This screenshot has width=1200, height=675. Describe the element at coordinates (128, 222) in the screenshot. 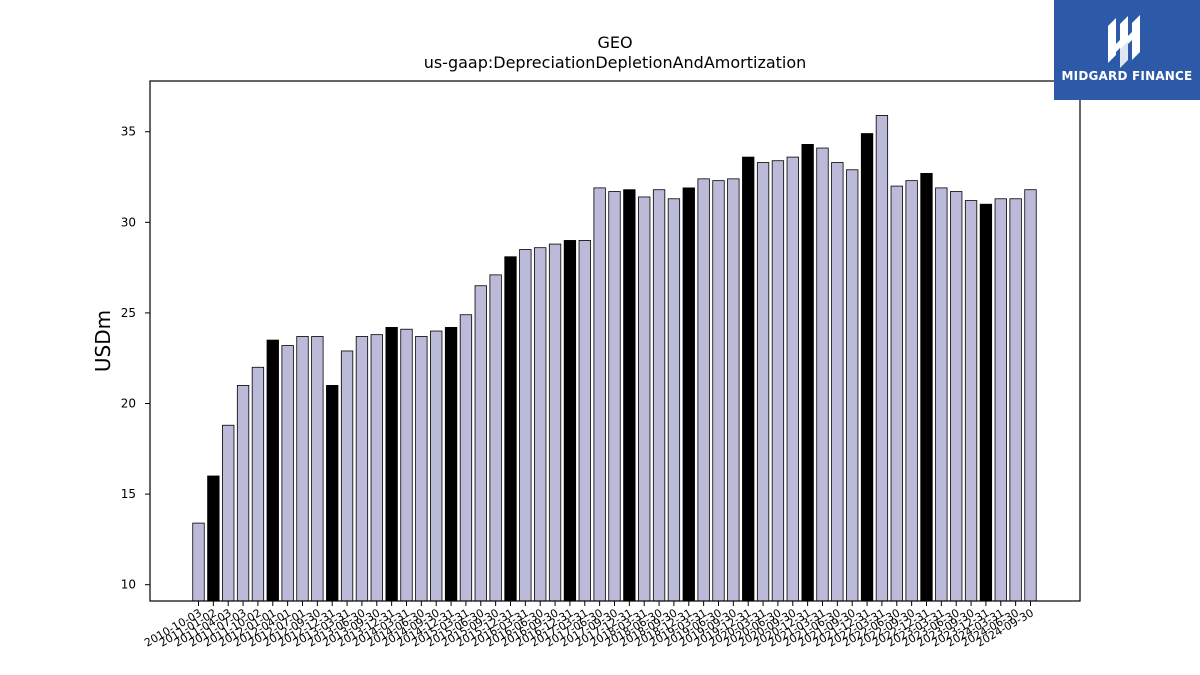

I see `y-tick-label: 30` at that location.